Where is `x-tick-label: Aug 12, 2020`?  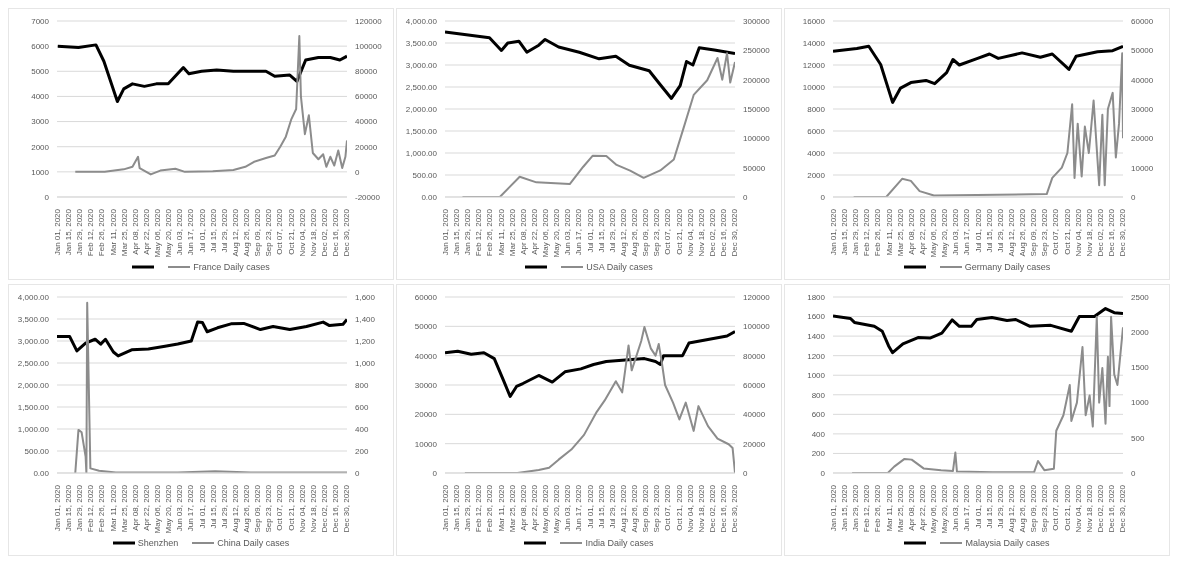 x-tick-label: Aug 12, 2020 is located at coordinates (1011, 508).